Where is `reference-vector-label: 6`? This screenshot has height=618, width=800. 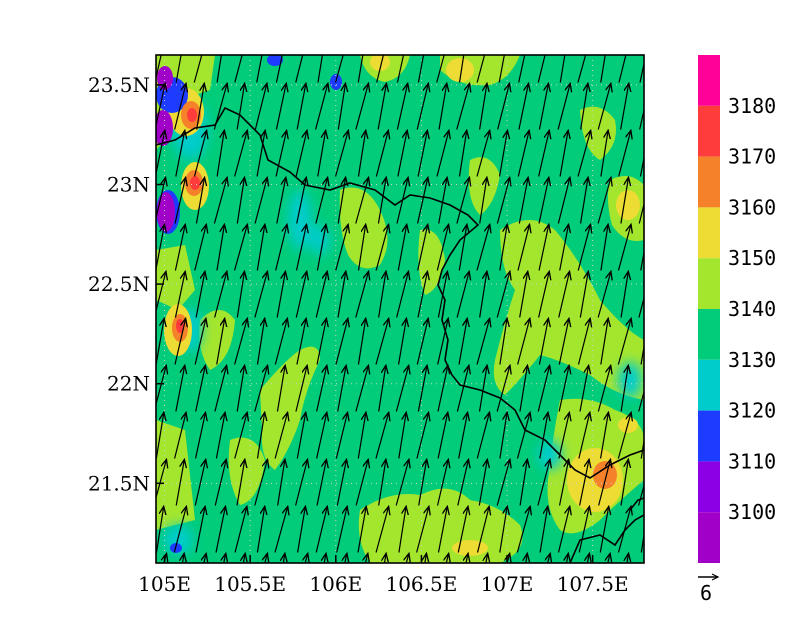
reference-vector-label: 6 is located at coordinates (706, 593).